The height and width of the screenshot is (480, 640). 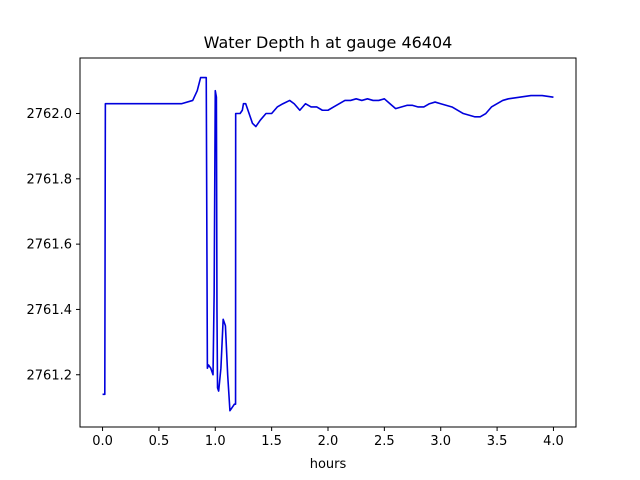 What do you see at coordinates (440, 441) in the screenshot?
I see `x-tick-label: 3.0` at bounding box center [440, 441].